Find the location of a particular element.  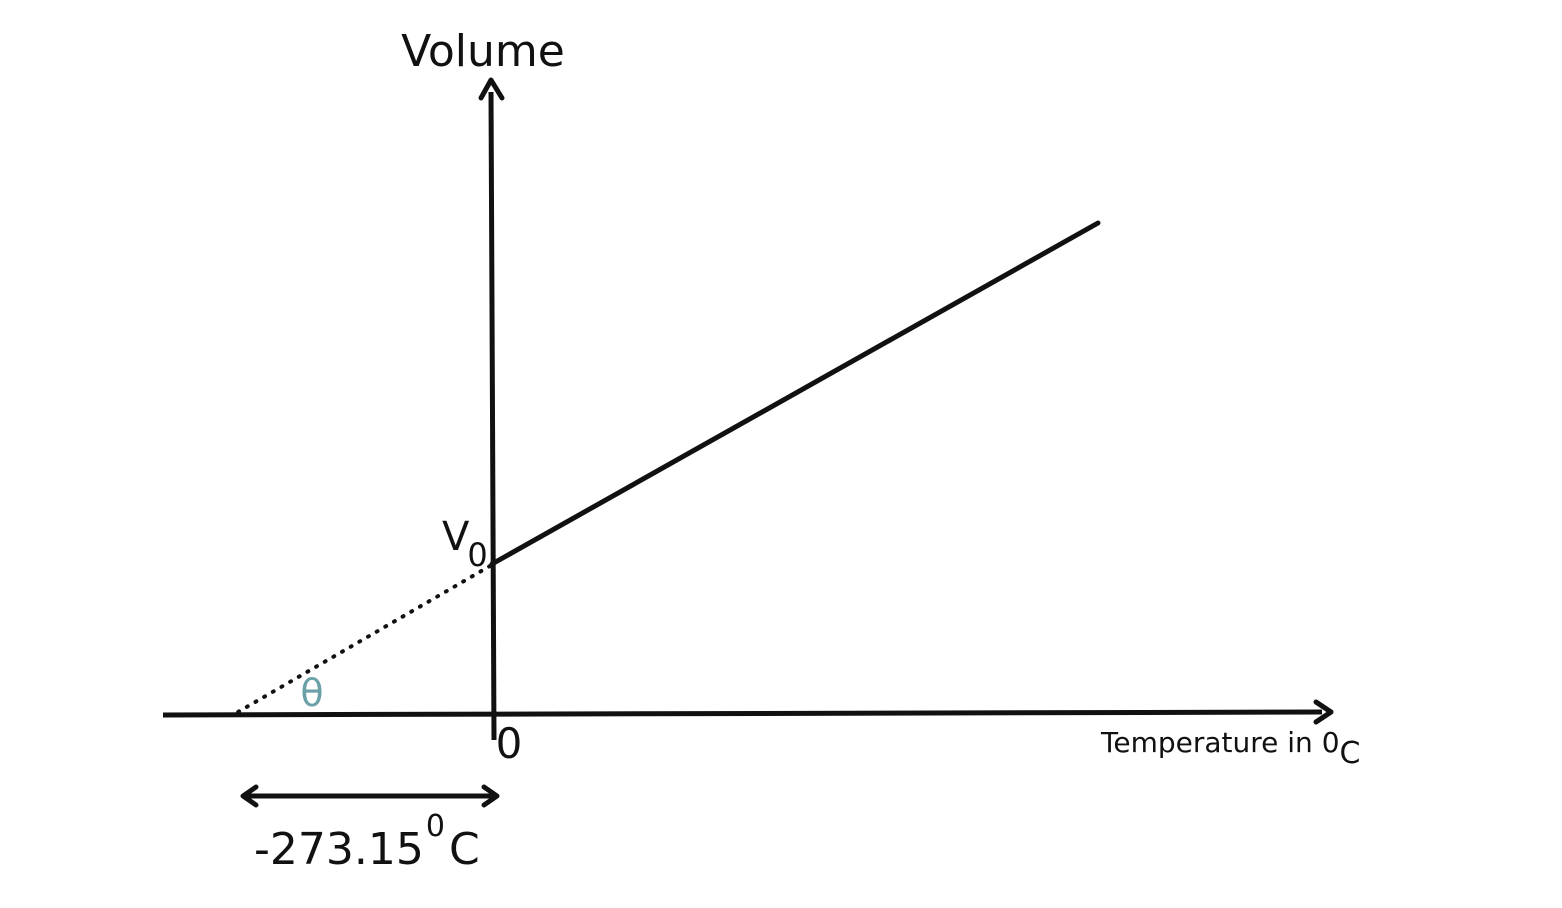

intercept-label-subscript: 0 is located at coordinates (477, 555).